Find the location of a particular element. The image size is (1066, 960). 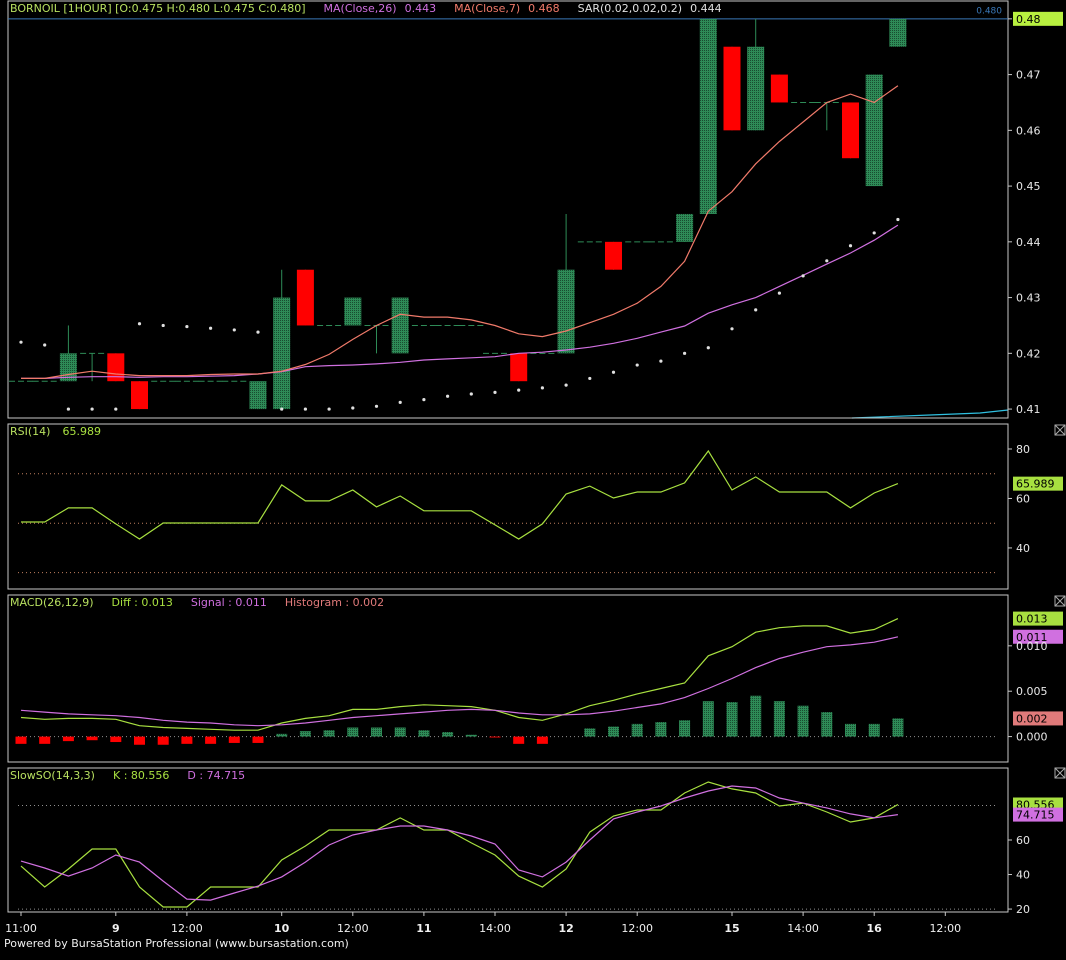

panel-frame is located at coordinates (508, 840).